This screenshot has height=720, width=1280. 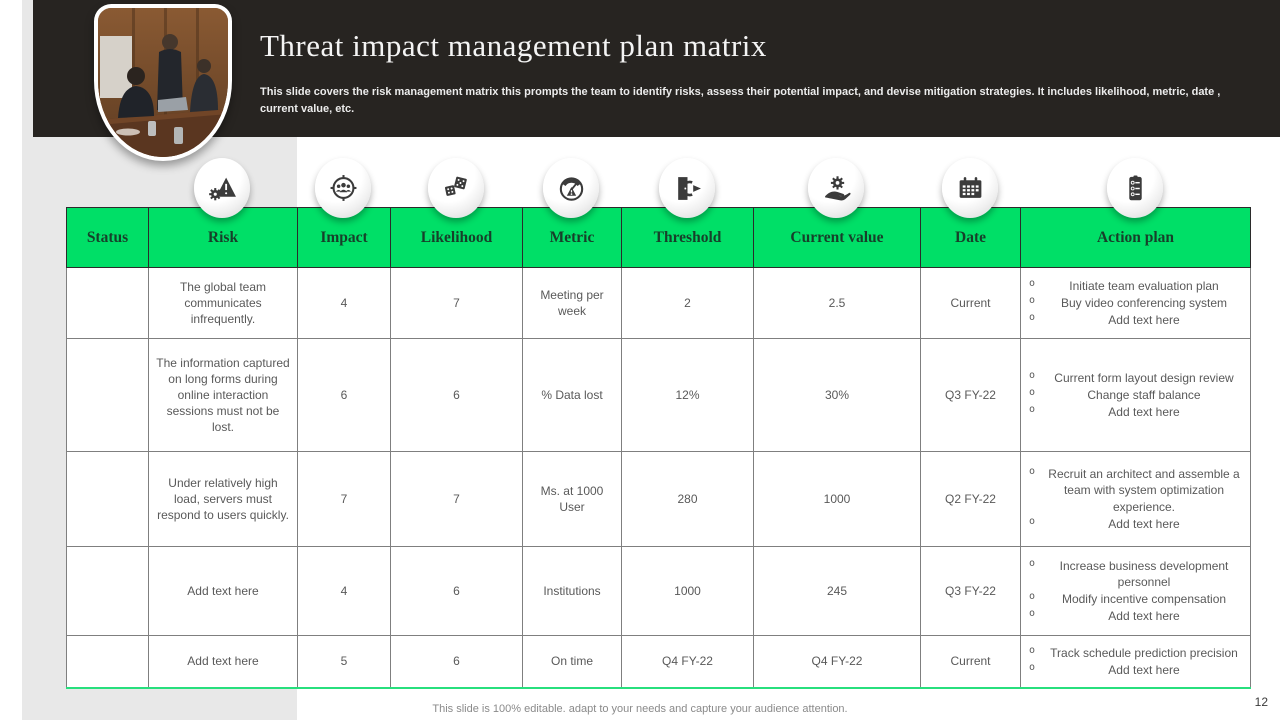 What do you see at coordinates (1135, 652) in the screenshot?
I see `action-item: Track schedule prediction precision` at bounding box center [1135, 652].